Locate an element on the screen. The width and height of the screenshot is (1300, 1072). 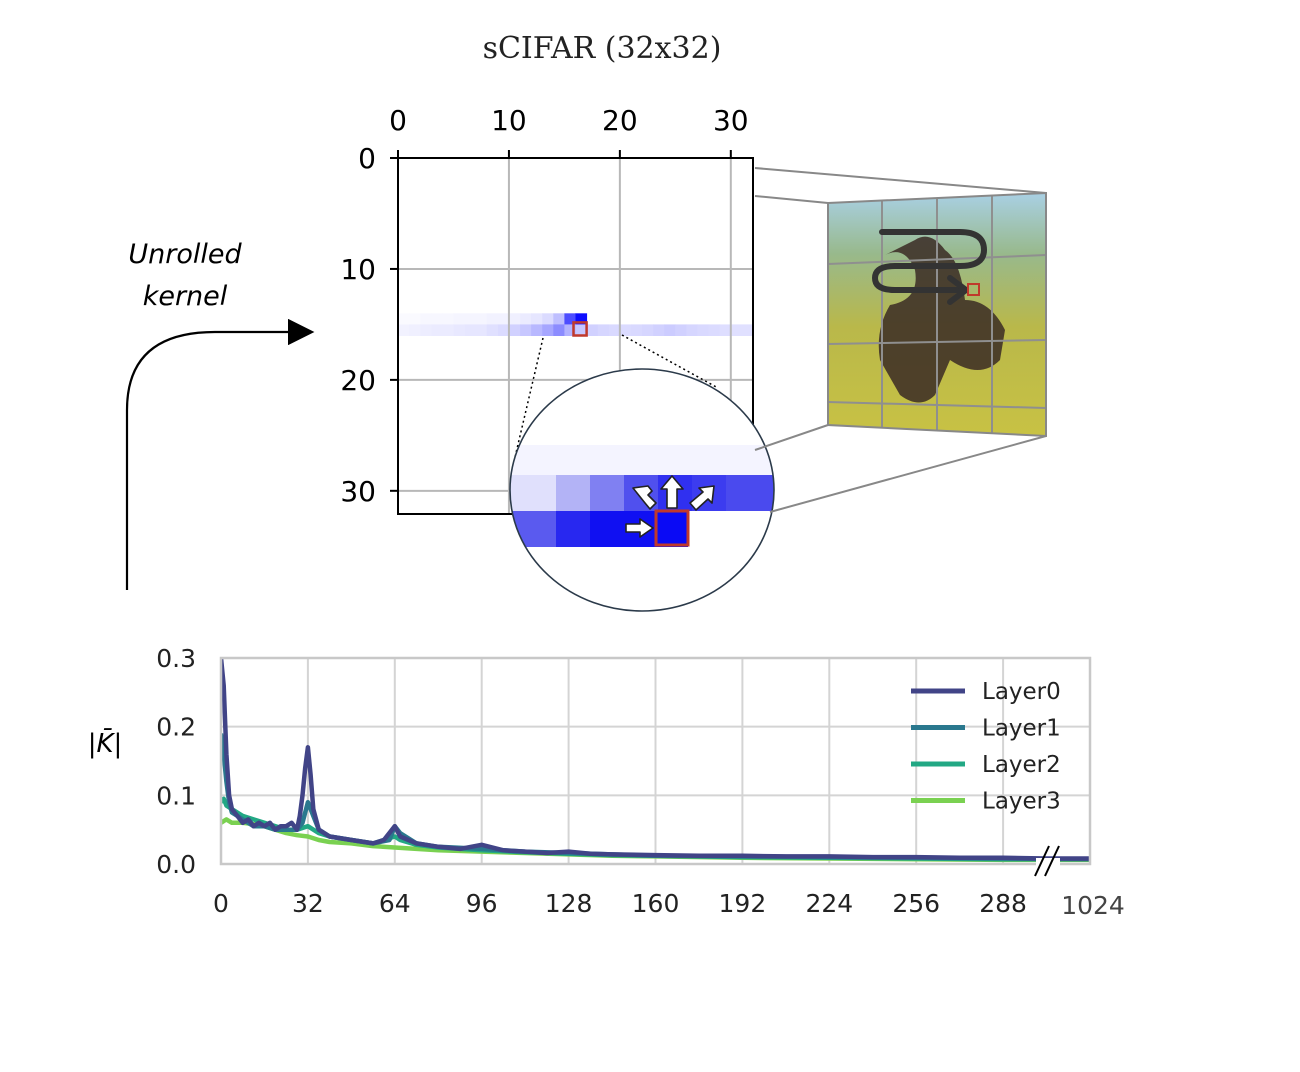
line-chart-x-ticks: 0 32 64 96 128 160 192 224 256 288 1024 is located at coordinates (669, 904).